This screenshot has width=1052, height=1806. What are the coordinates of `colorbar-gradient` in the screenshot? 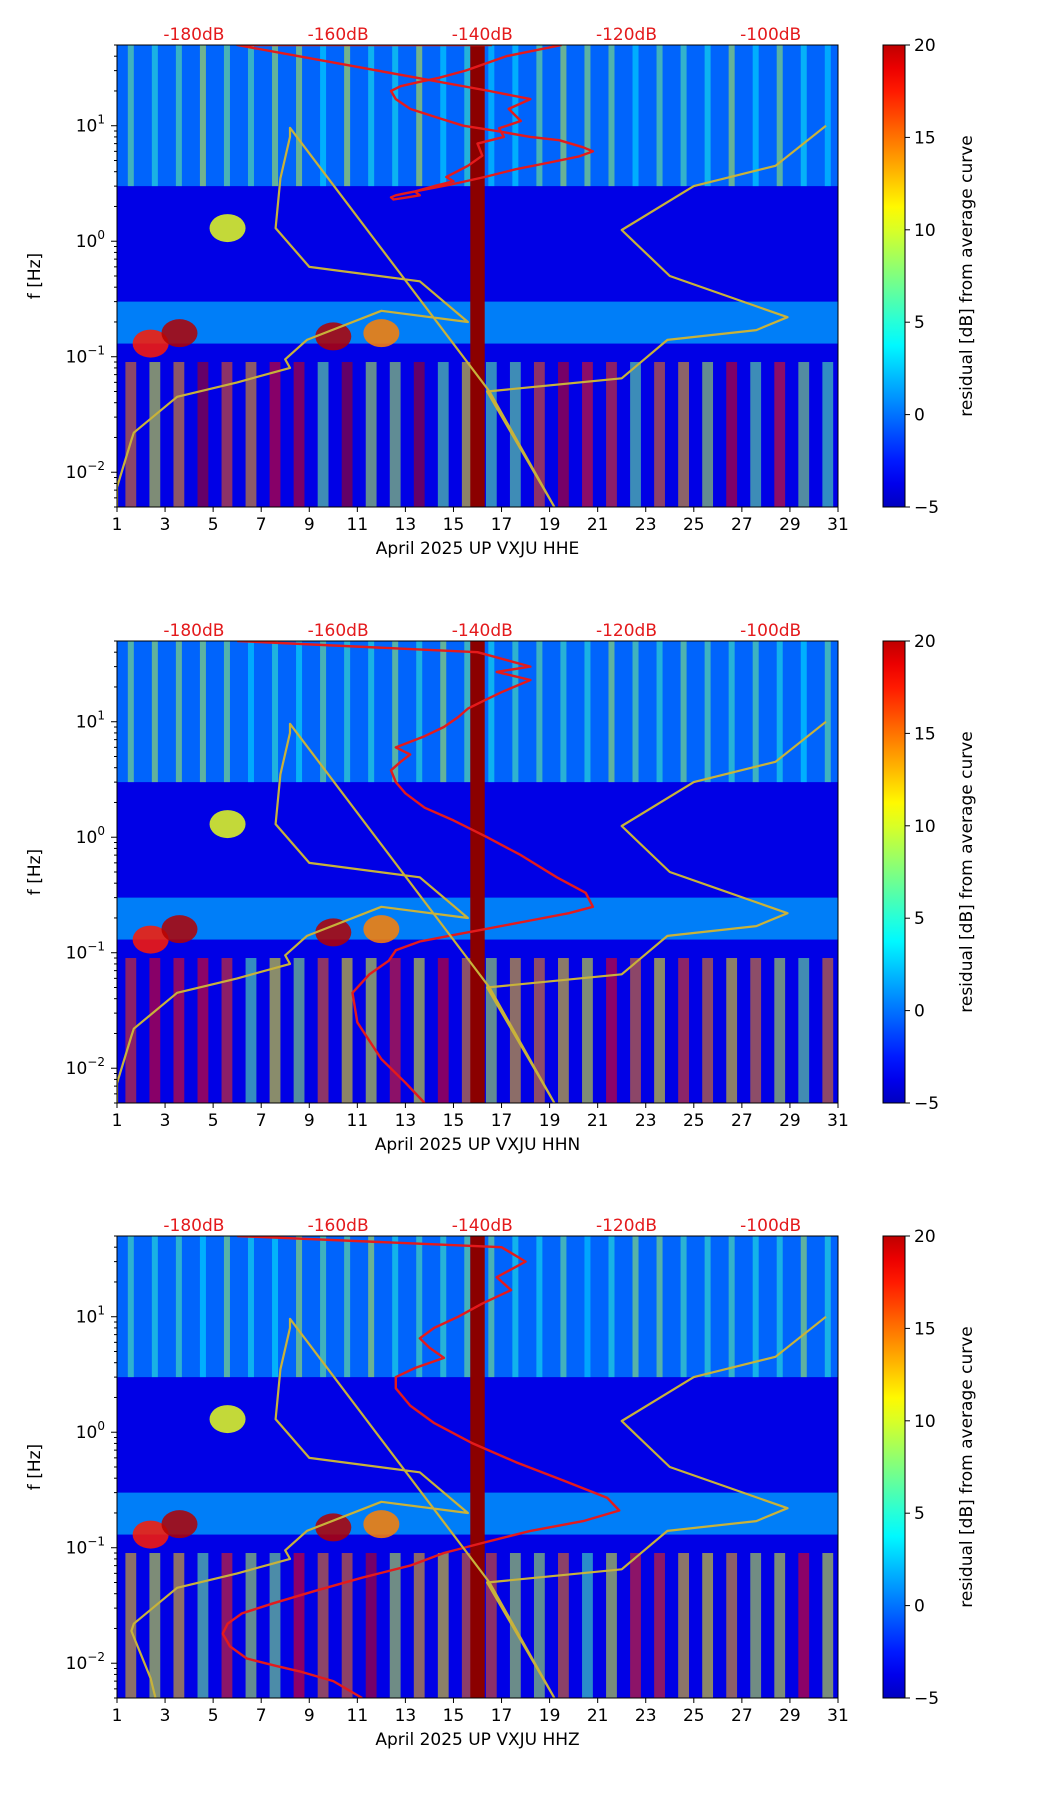 It's located at (894, 276).